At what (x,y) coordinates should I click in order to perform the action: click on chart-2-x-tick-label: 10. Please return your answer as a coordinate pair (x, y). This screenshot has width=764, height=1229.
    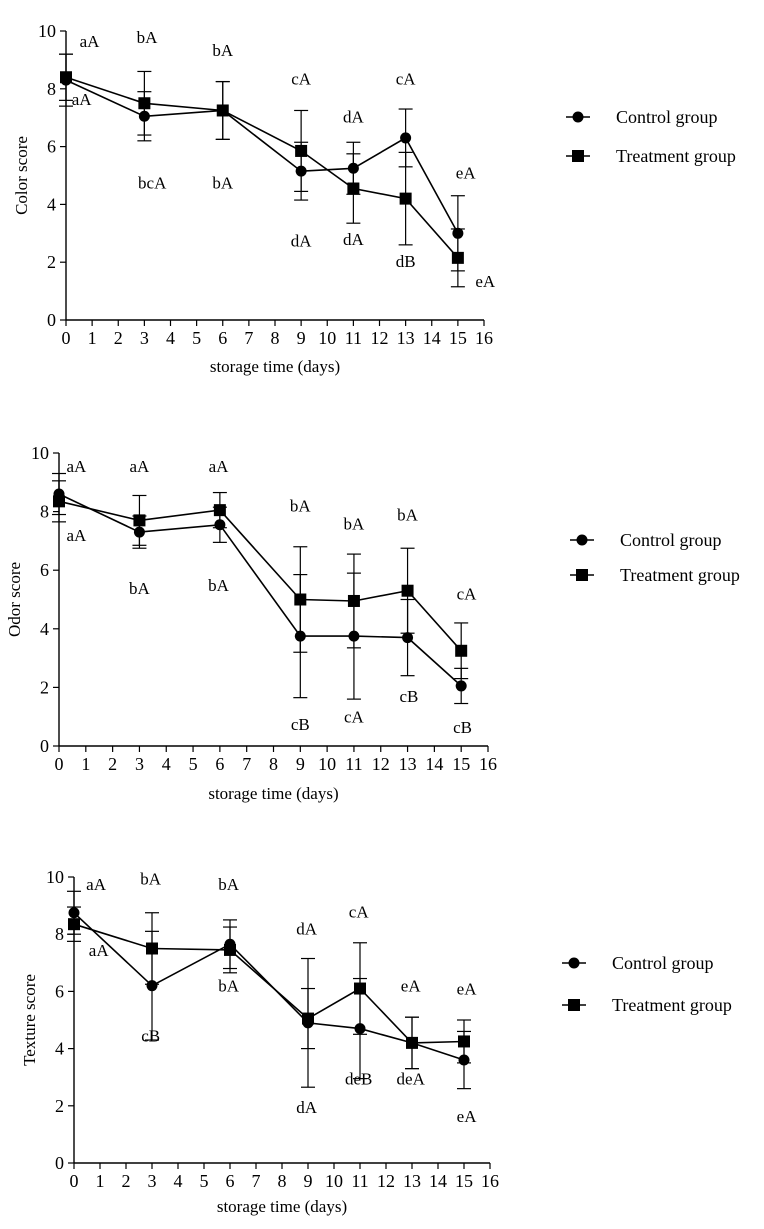
    Looking at the image, I should click on (334, 1181).